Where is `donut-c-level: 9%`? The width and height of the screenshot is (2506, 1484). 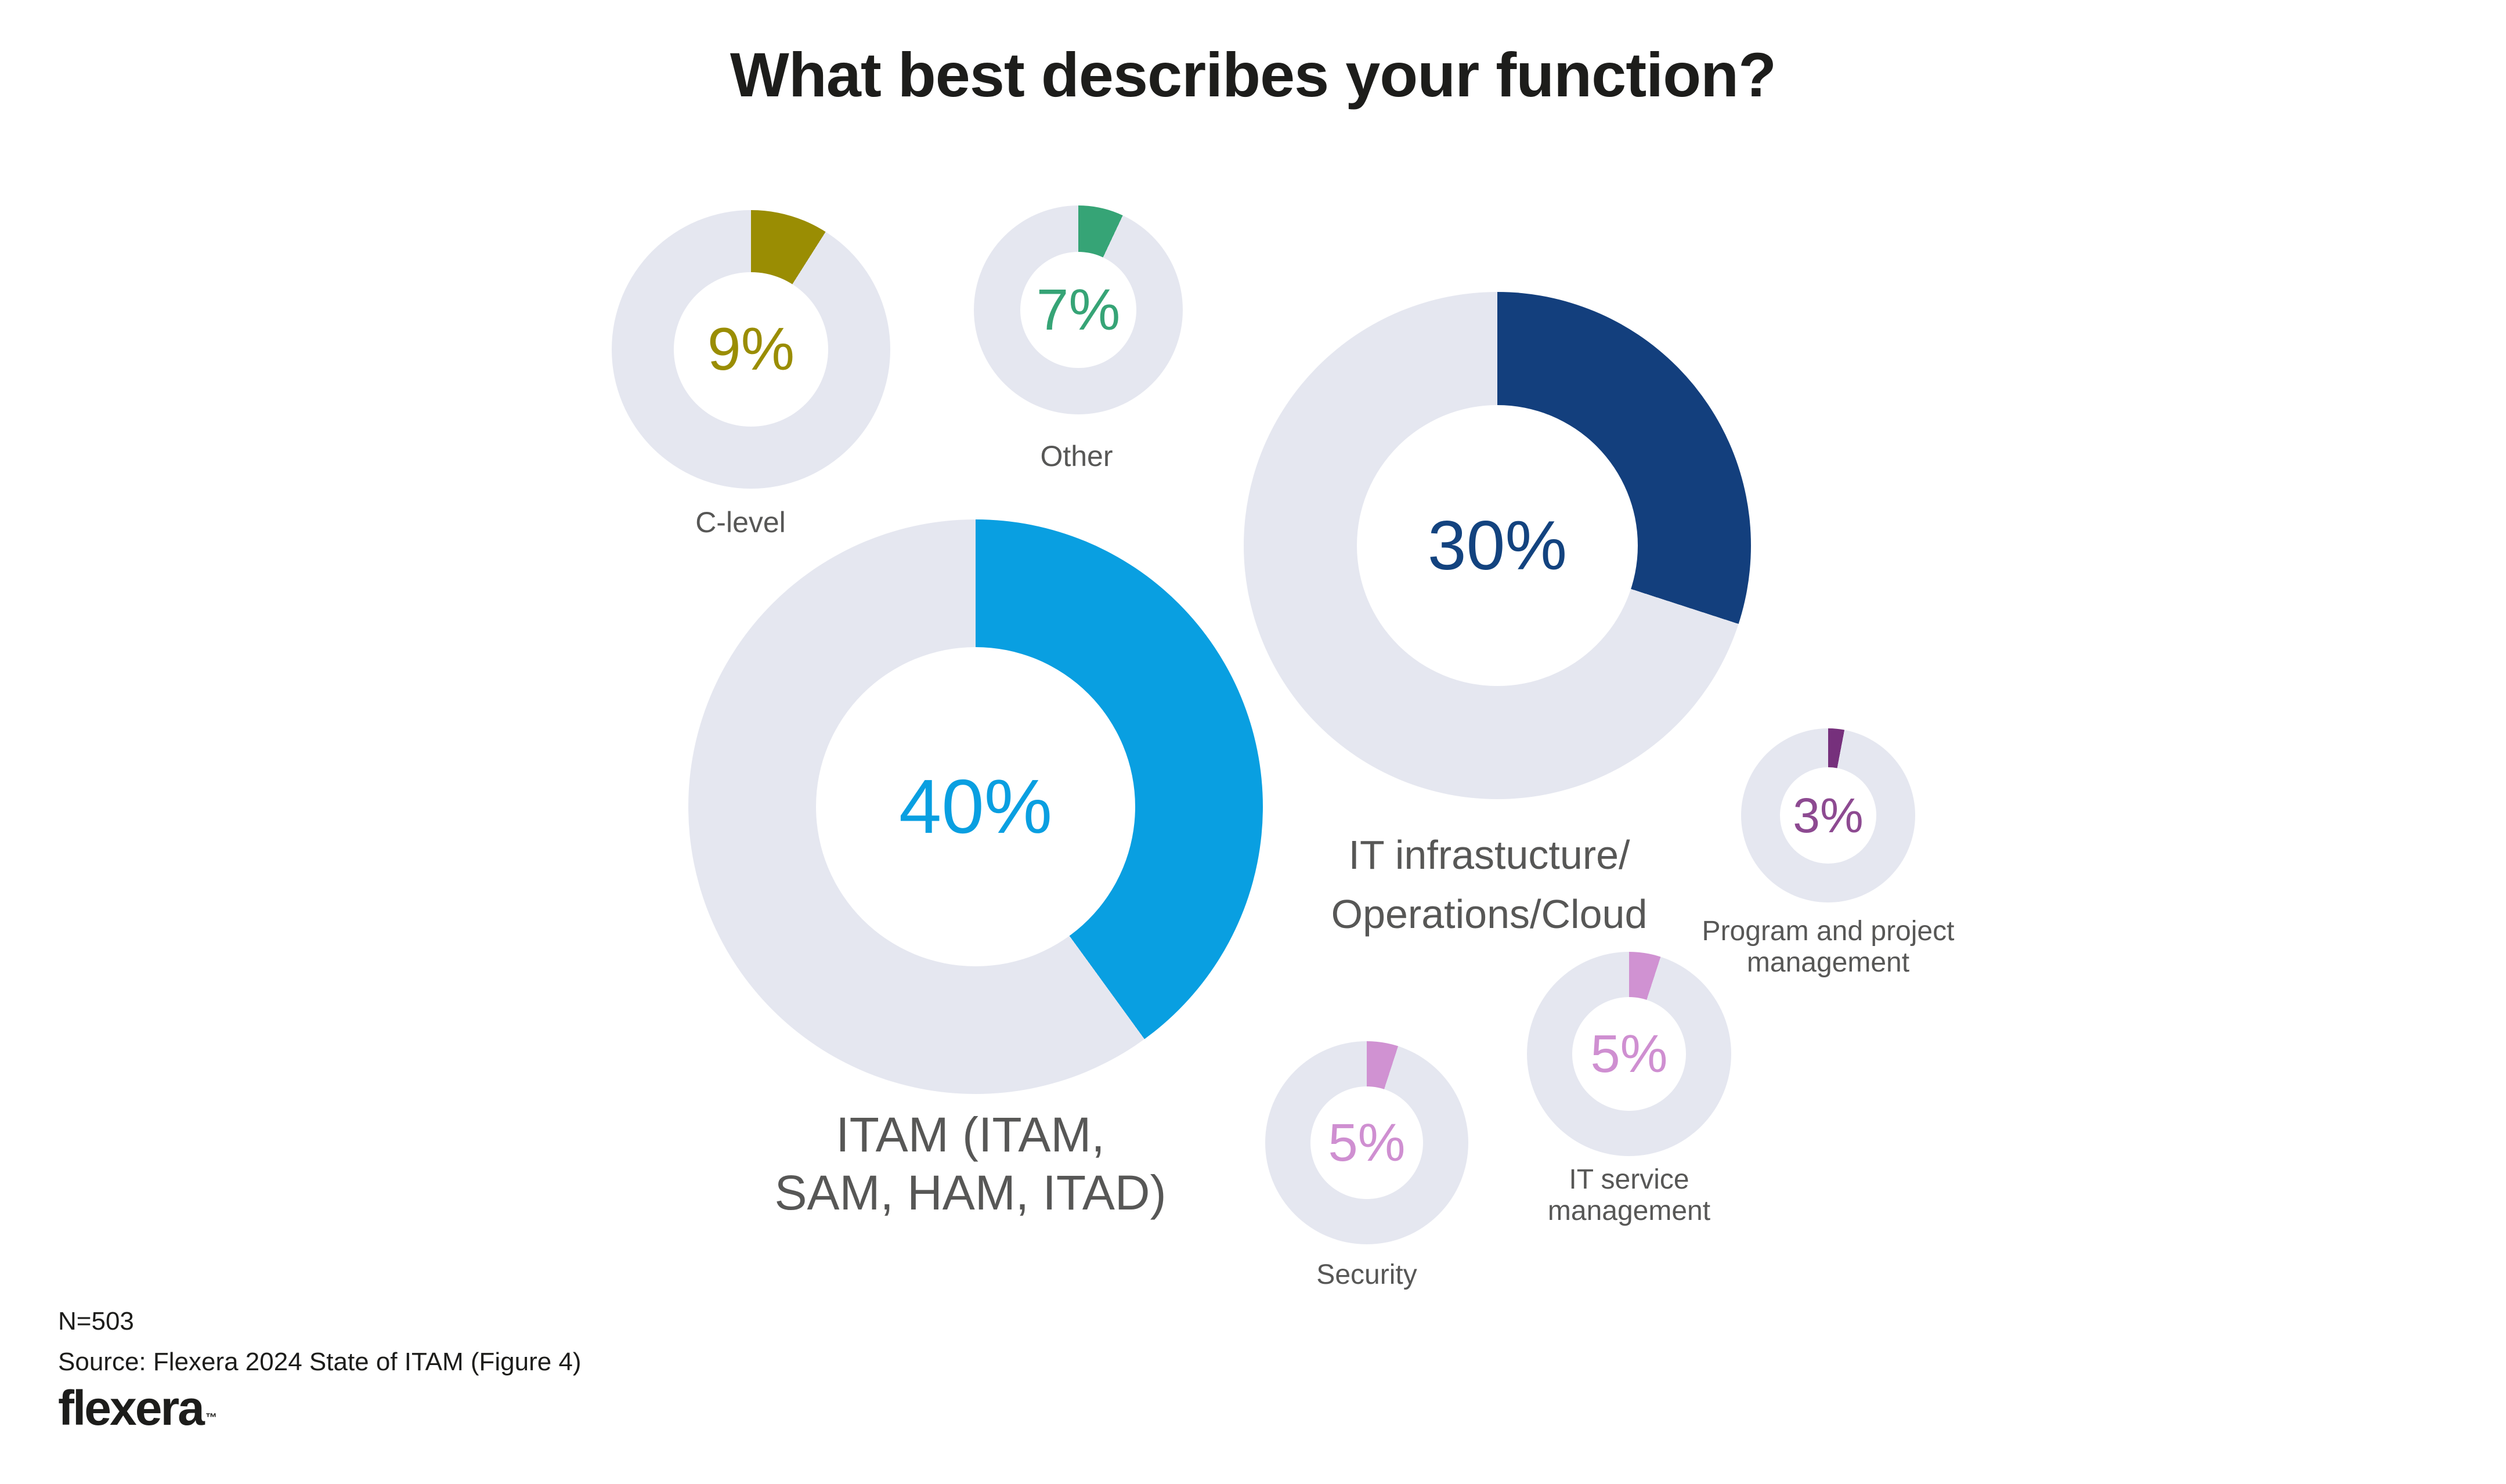
donut-c-level: 9% is located at coordinates (751, 349).